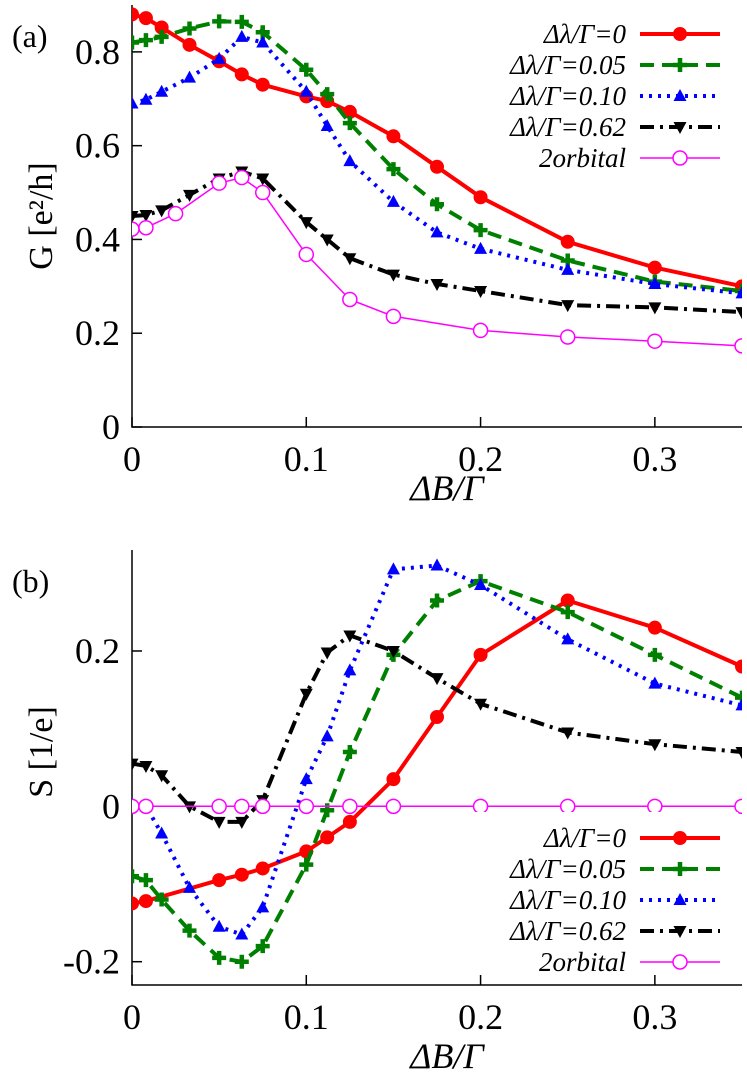 Image resolution: width=747 pixels, height=1083 pixels. Describe the element at coordinates (437, 242) in the screenshot. I see `series-line` at that location.